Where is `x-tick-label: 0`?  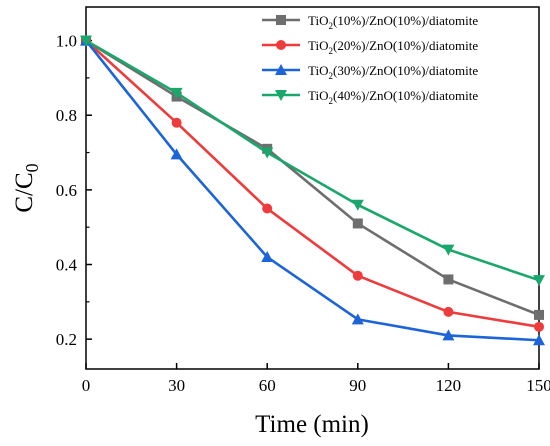
x-tick-label: 0 is located at coordinates (86, 385).